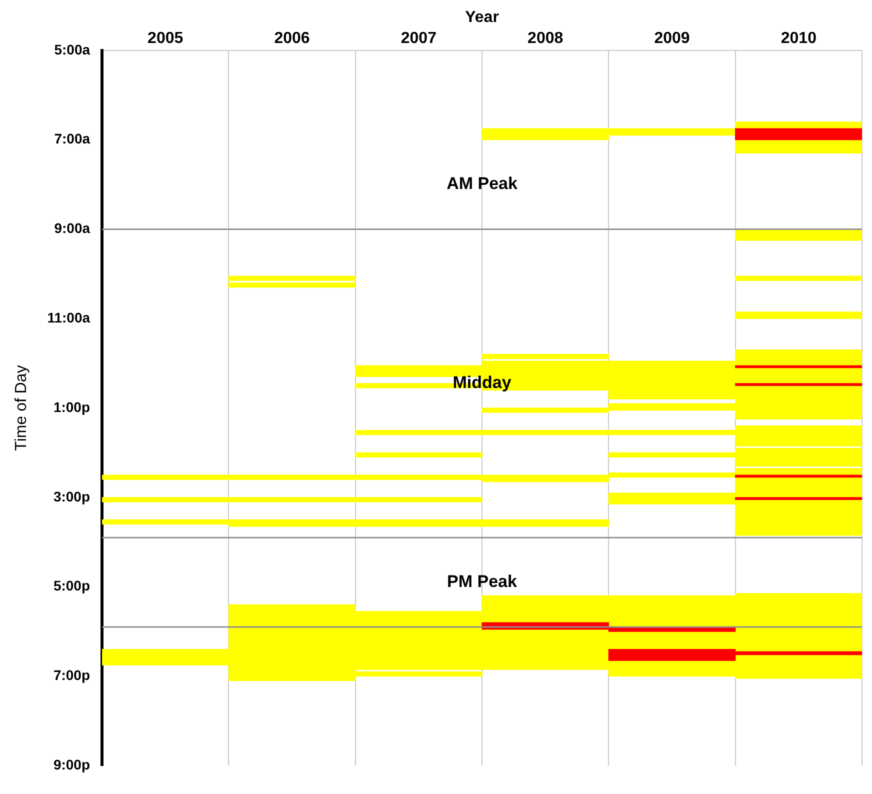 Image resolution: width=872 pixels, height=794 pixels. Describe the element at coordinates (482, 582) in the screenshot. I see `annotation: PM Peak` at that location.